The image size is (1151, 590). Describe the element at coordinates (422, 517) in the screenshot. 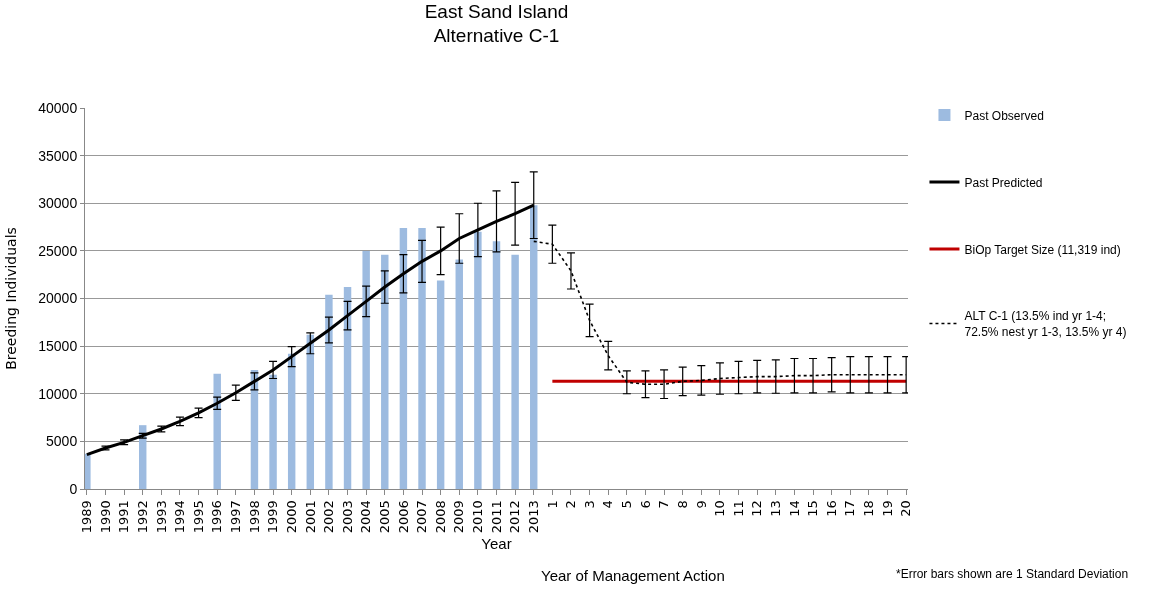

I see `x-tick-label: 2007` at that location.